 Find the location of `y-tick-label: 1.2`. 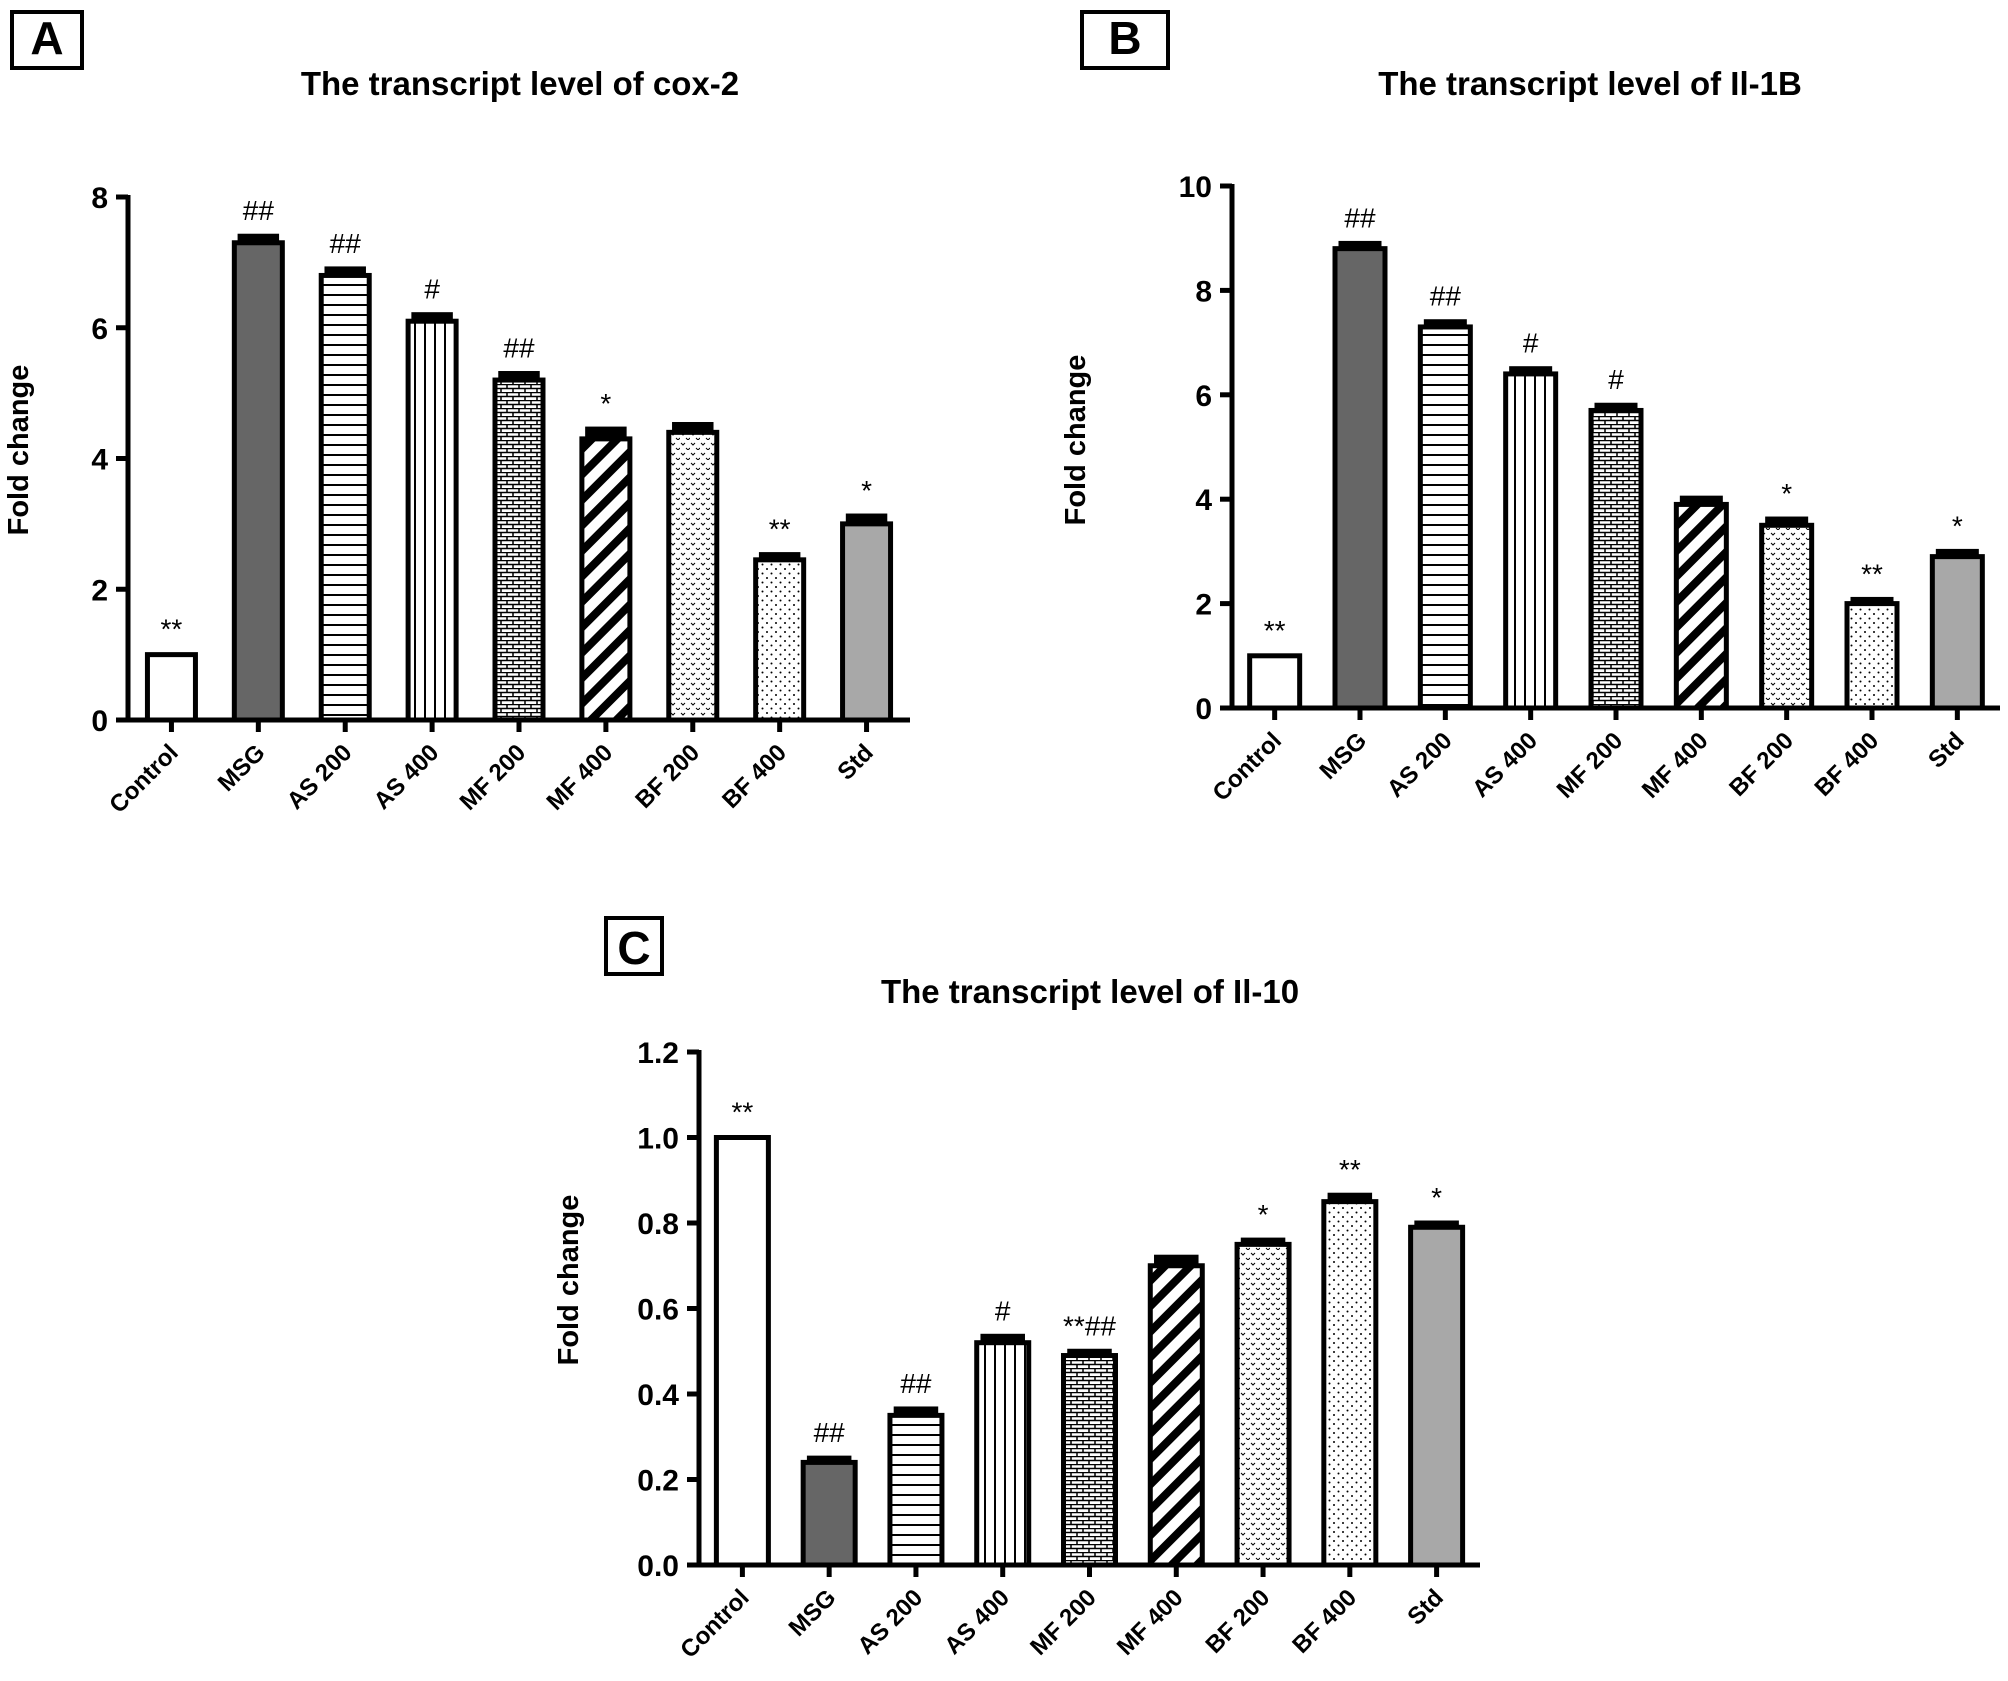

y-tick-label: 1.2 is located at coordinates (658, 1053).